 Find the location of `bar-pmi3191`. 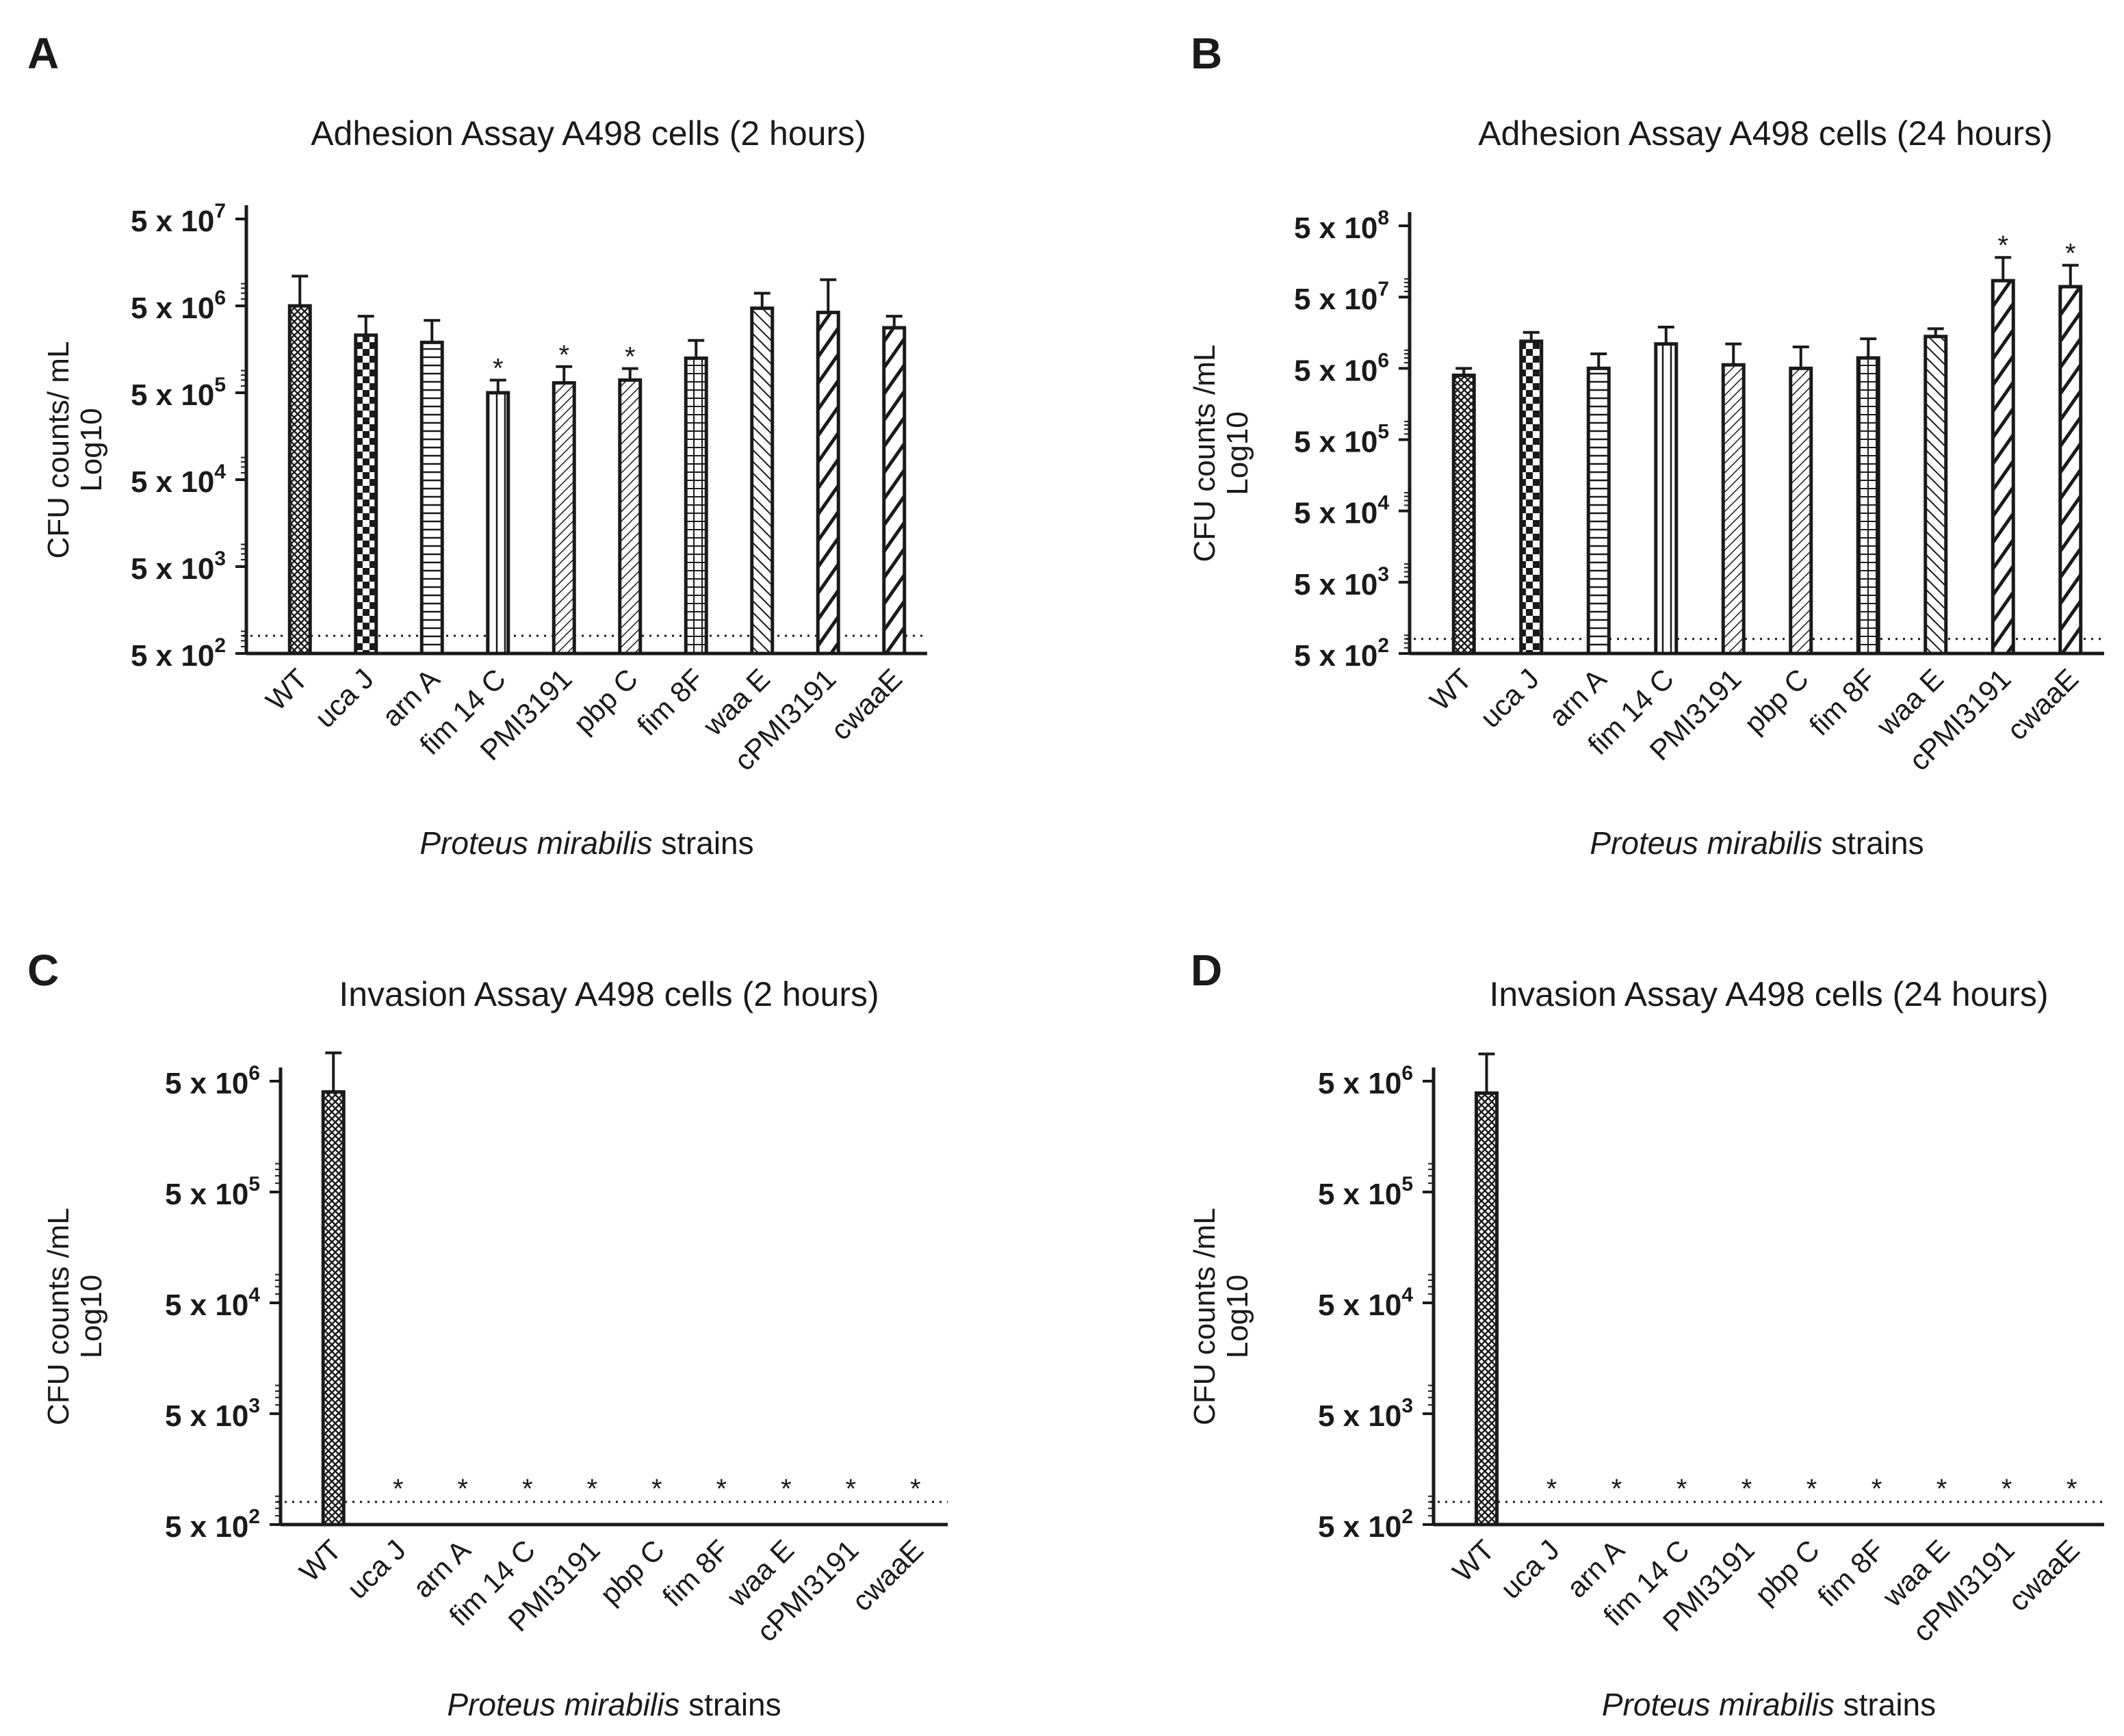

bar-pmi3191 is located at coordinates (564, 518).